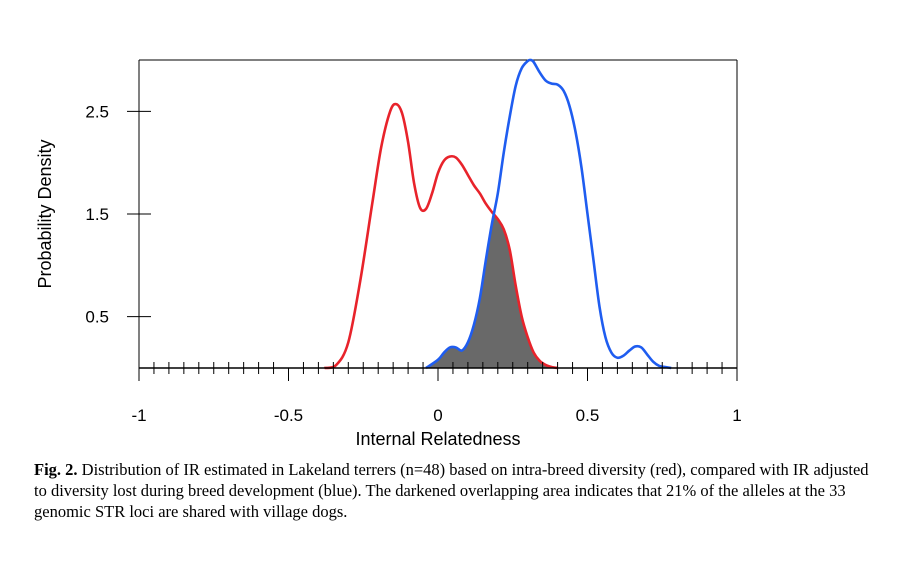  I want to click on red-density-curve, so click(441, 236).